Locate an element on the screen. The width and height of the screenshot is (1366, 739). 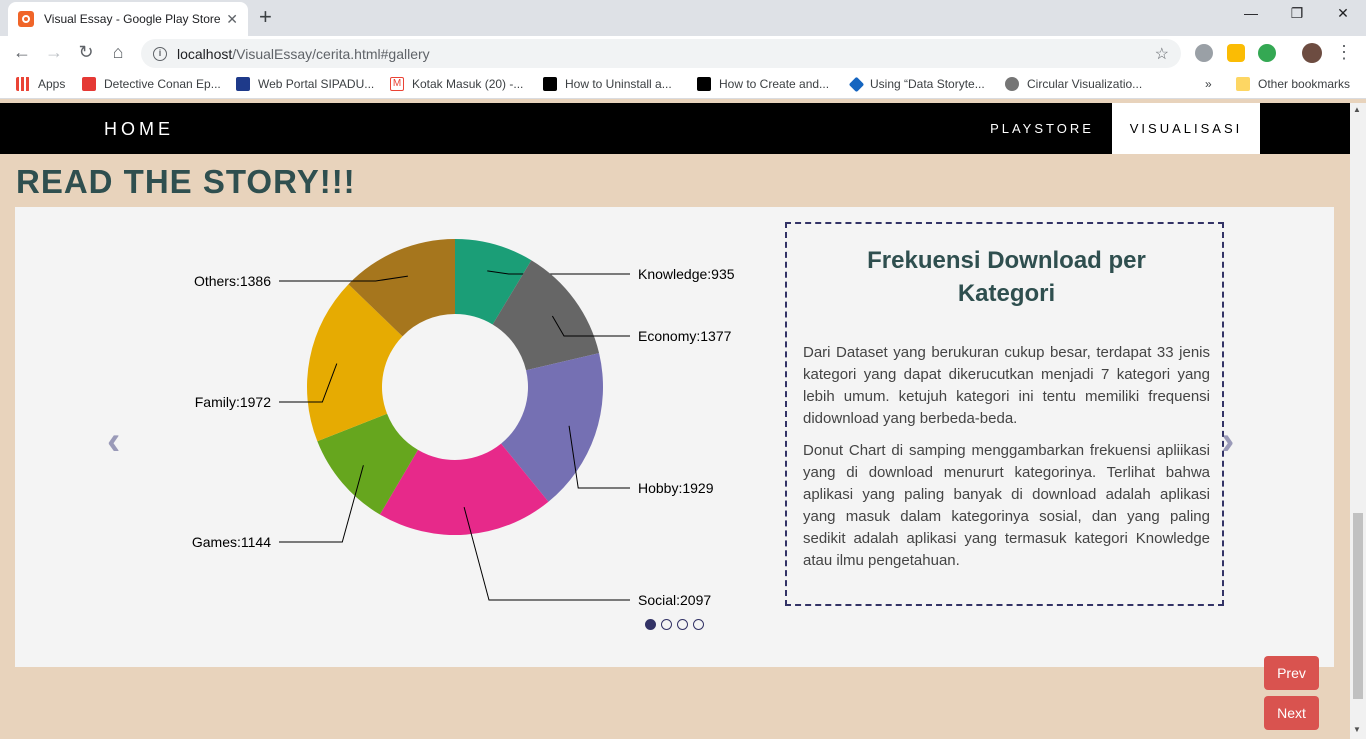
bookmark-label: Other bookmarks is located at coordinates (1304, 84).